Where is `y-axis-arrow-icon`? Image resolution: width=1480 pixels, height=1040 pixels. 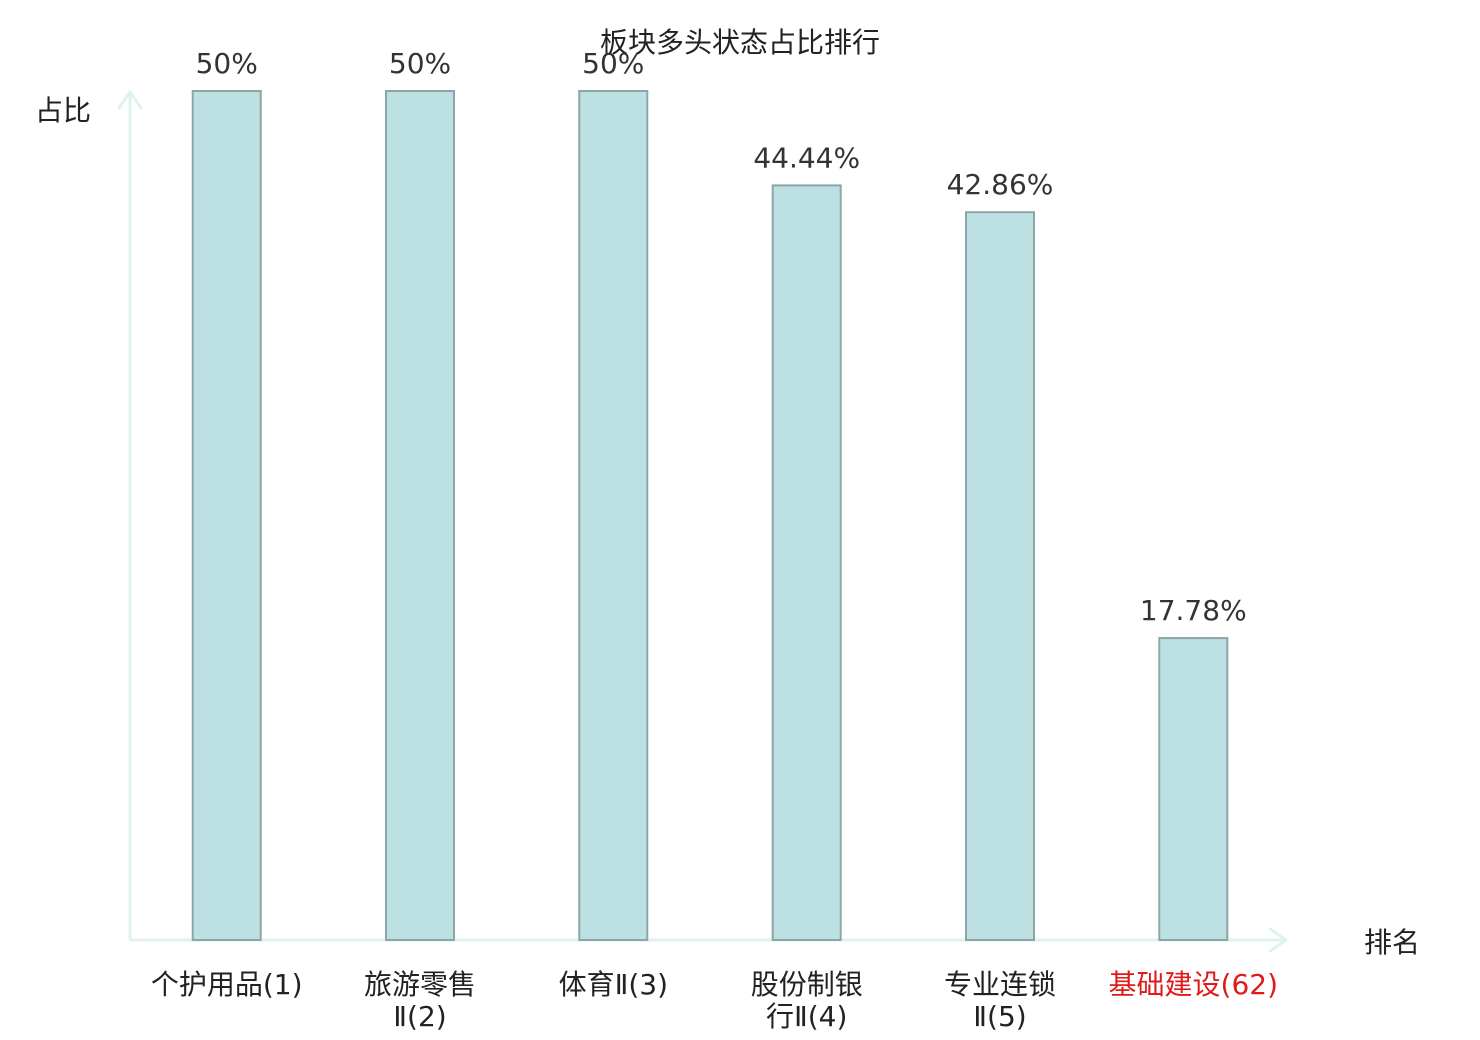
y-axis-arrow-icon is located at coordinates (130, 100).